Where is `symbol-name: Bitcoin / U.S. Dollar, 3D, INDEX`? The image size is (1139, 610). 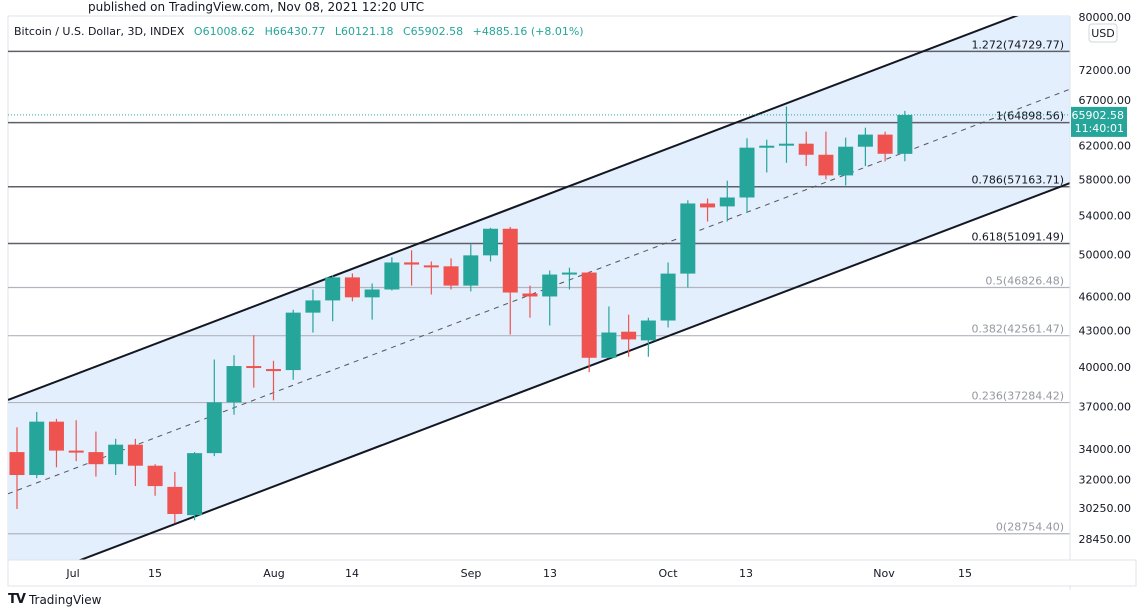 symbol-name: Bitcoin / U.S. Dollar, 3D, INDEX is located at coordinates (99, 31).